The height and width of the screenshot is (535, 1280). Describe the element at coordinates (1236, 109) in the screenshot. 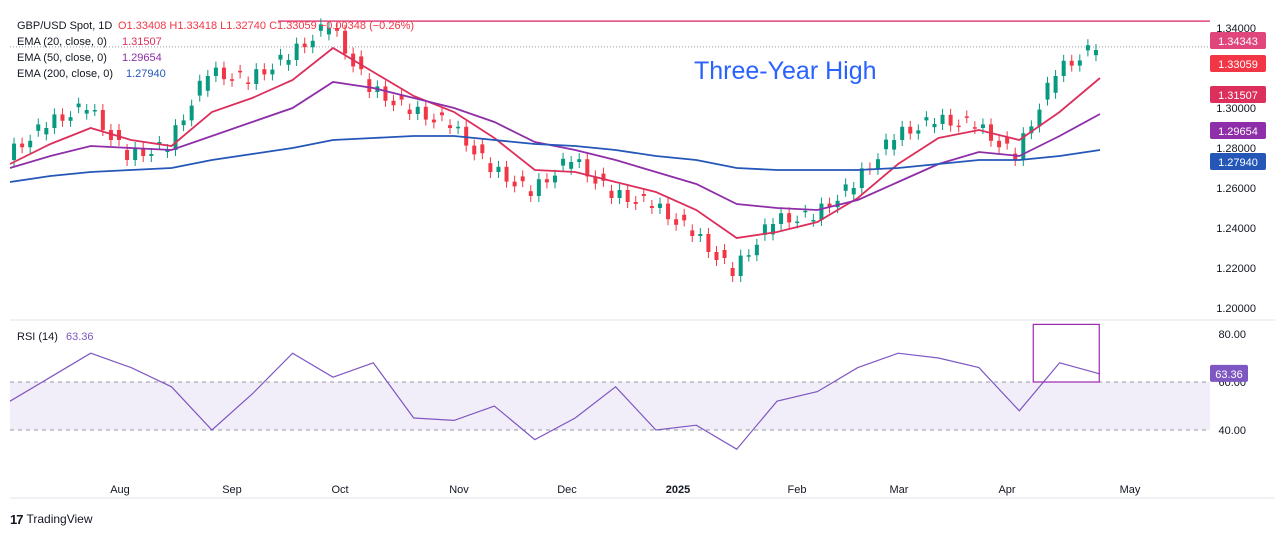

I see `price-tick-label: 1.30000` at that location.